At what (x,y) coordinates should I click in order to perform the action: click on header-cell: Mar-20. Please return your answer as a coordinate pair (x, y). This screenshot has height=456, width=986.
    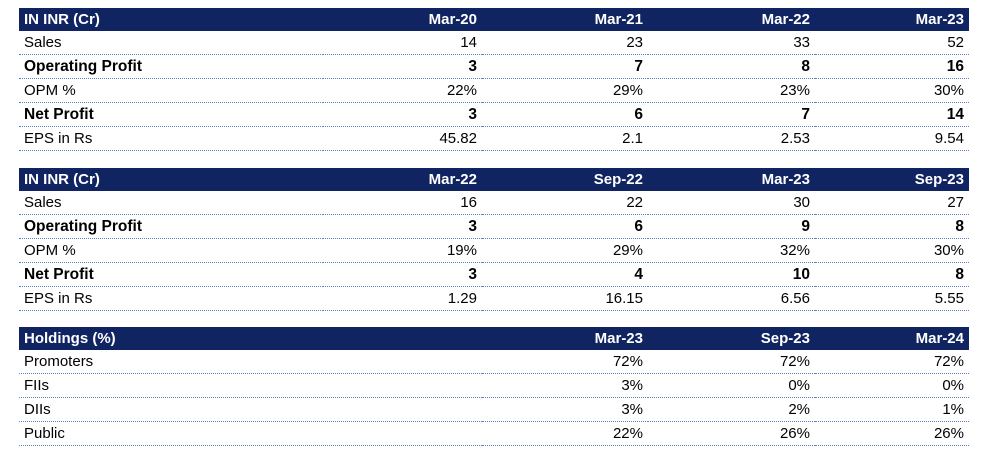
    Looking at the image, I should click on (402, 19).